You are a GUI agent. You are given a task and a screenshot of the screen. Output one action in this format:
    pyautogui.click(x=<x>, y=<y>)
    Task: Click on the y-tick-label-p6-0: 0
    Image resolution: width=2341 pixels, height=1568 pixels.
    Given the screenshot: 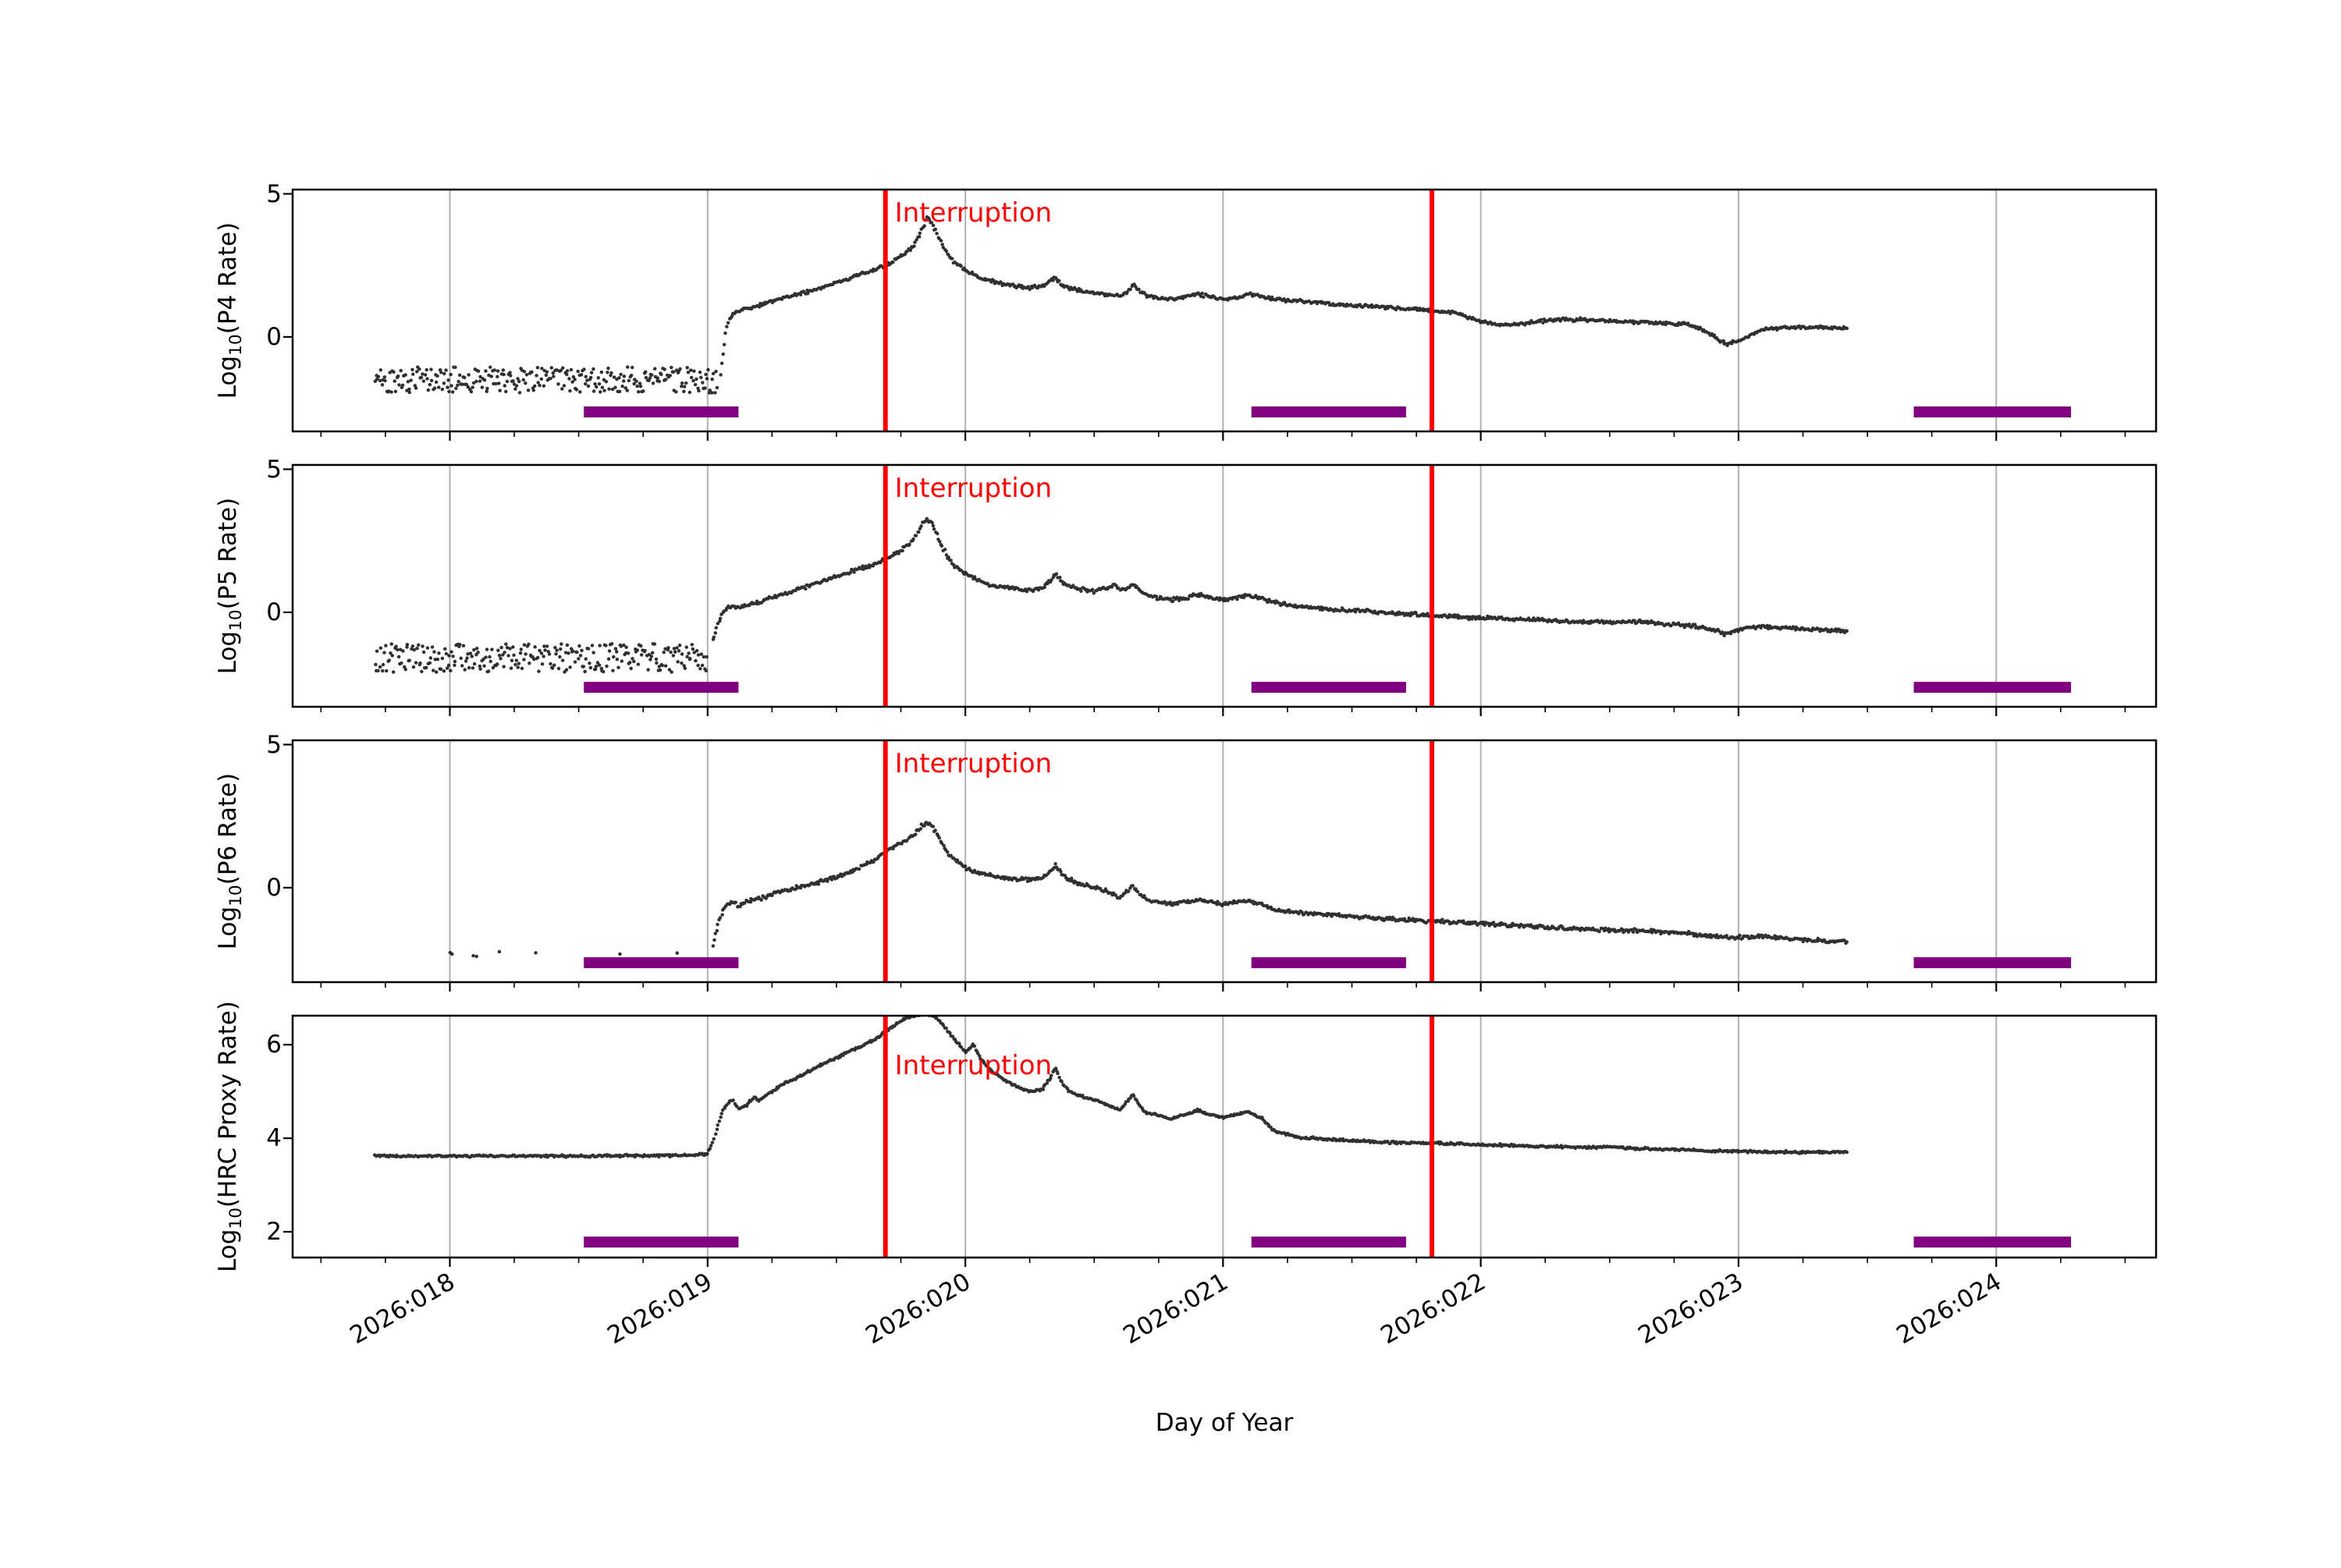 What is the action you would take?
    pyautogui.click(x=274, y=887)
    